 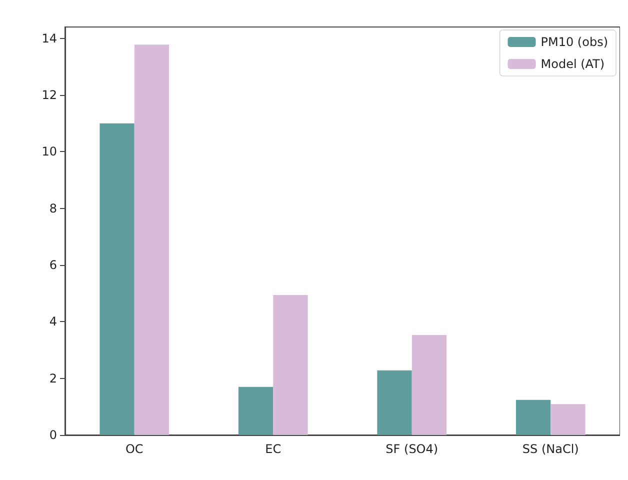 I want to click on y-tick-label: 10, so click(x=49, y=151).